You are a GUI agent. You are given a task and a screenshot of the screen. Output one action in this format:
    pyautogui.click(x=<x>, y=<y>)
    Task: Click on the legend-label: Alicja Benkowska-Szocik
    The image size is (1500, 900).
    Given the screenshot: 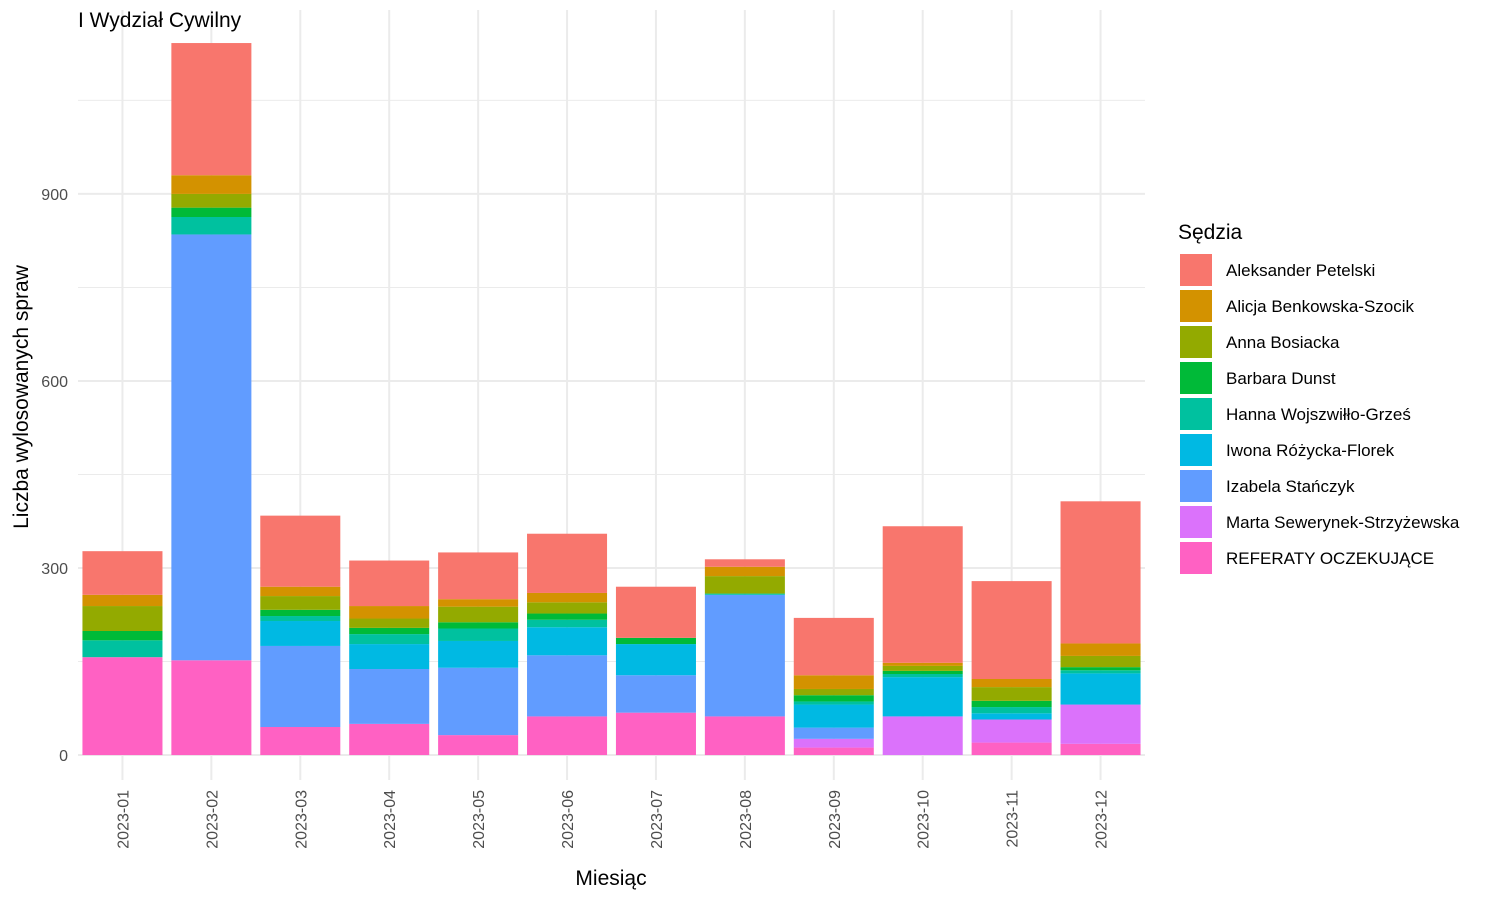 What is the action you would take?
    pyautogui.click(x=1320, y=306)
    